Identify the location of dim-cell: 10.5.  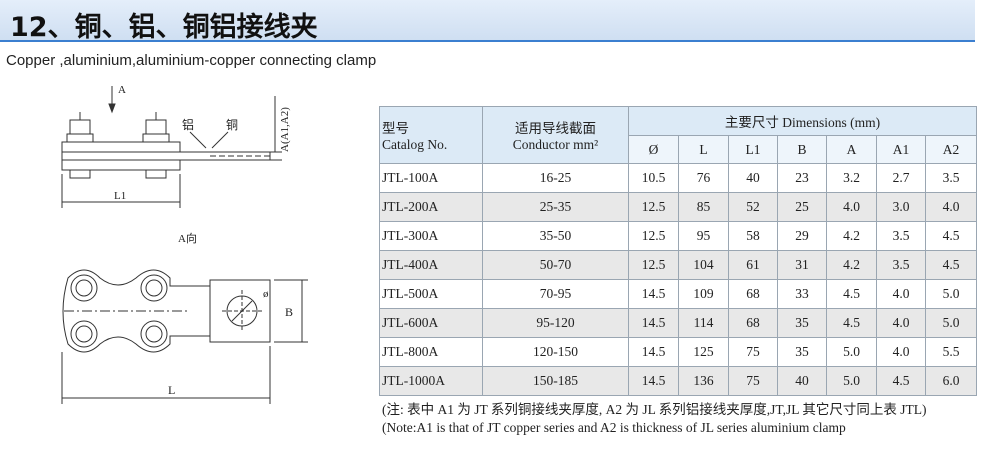
(653, 178).